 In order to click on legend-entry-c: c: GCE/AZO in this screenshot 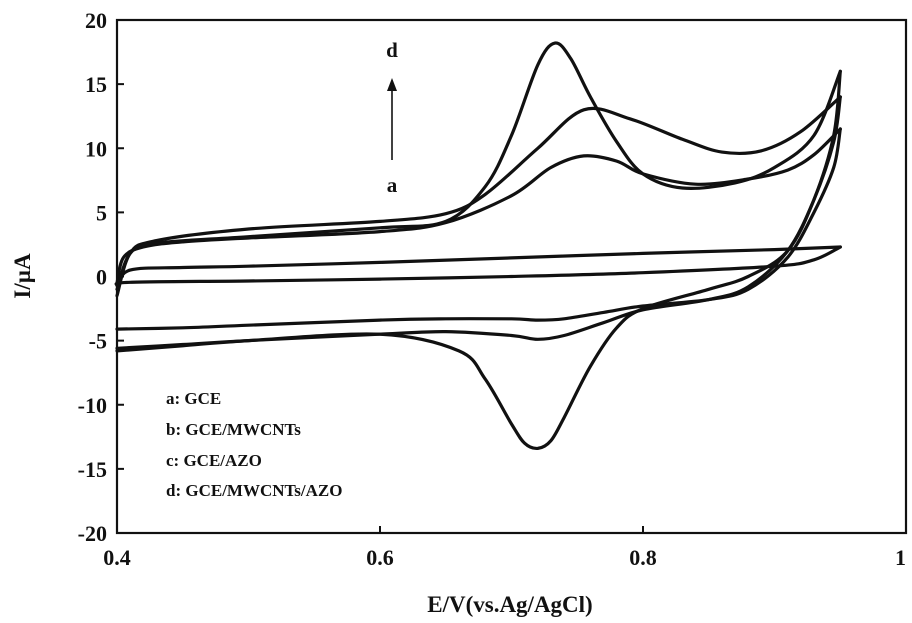, I will do `click(214, 460)`.